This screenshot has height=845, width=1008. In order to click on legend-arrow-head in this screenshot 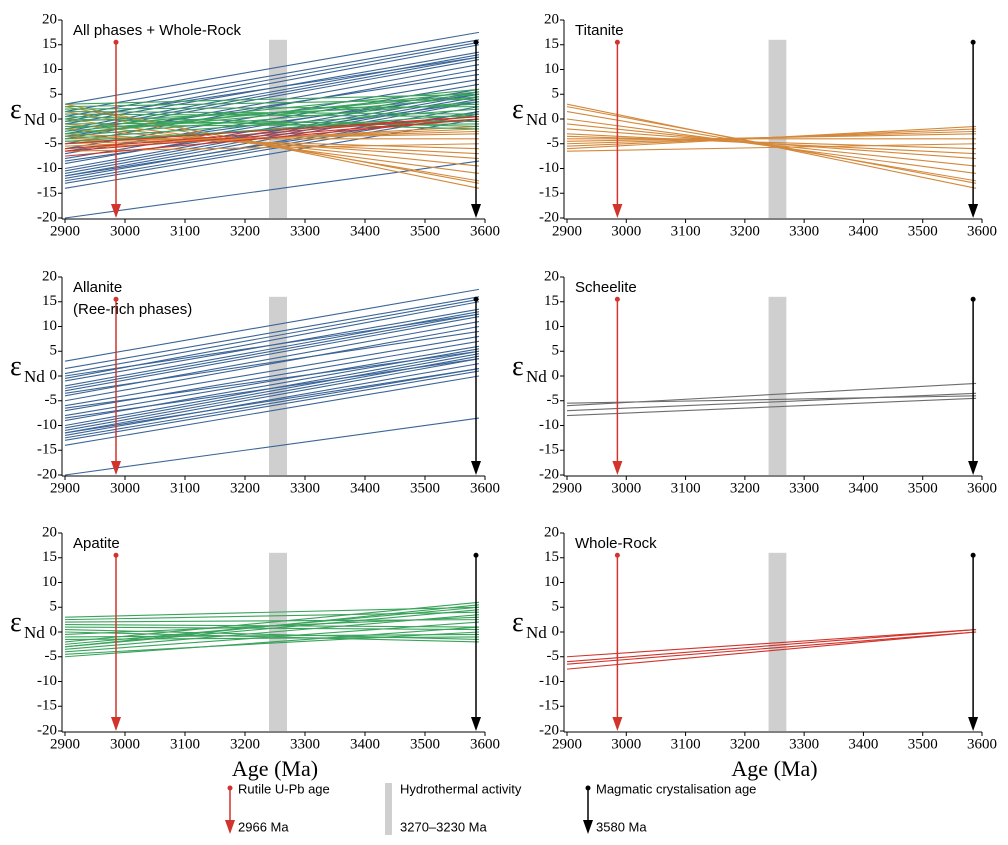, I will do `click(588, 827)`.